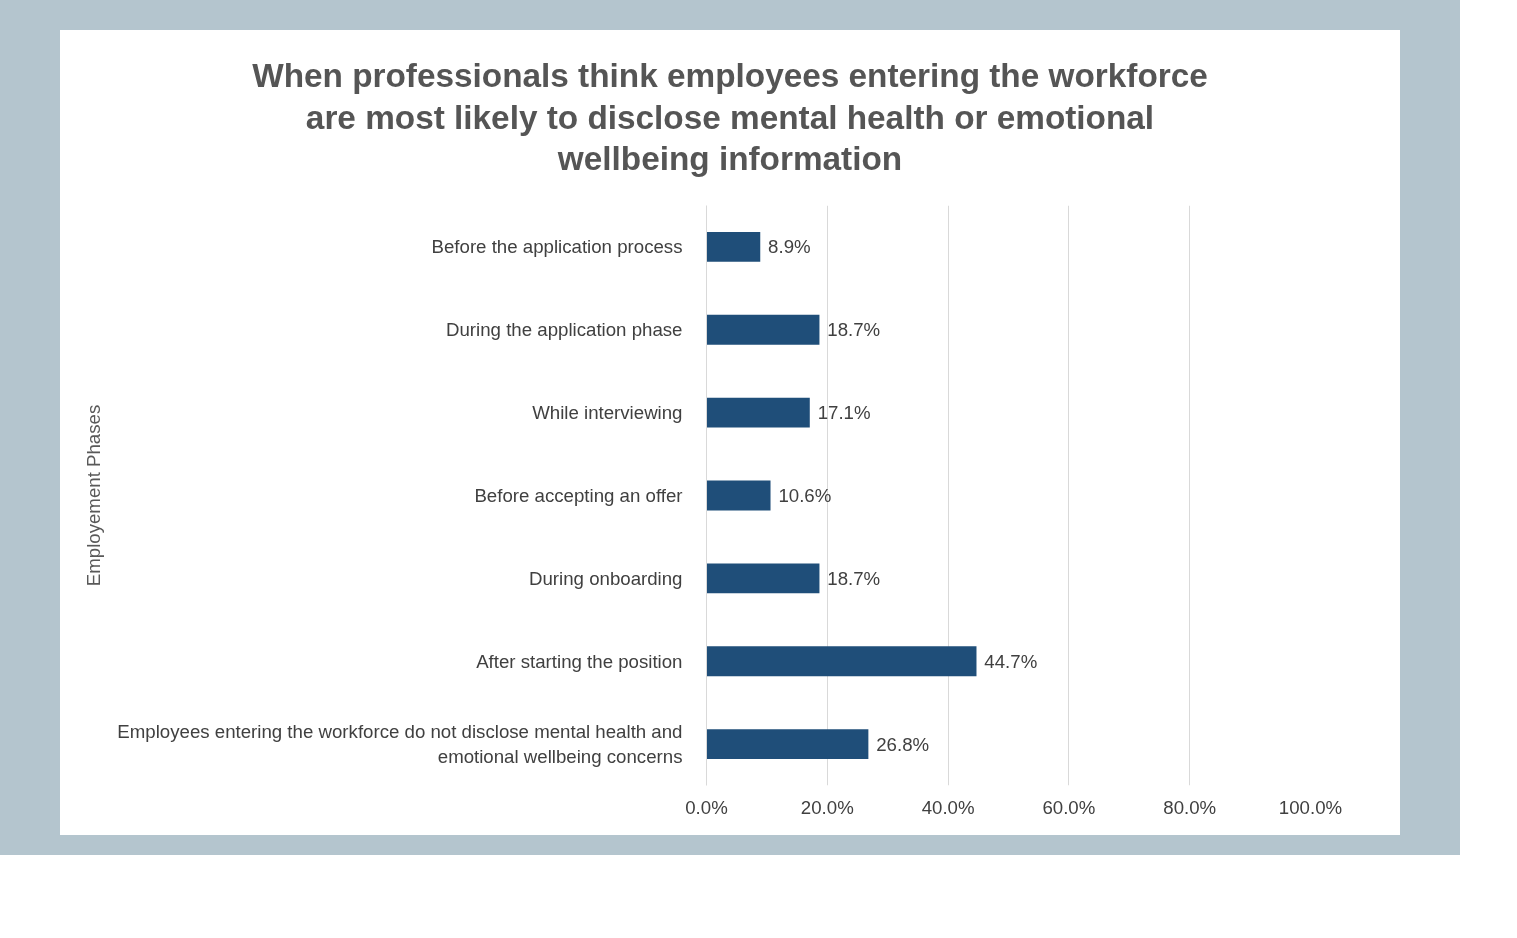 The width and height of the screenshot is (1517, 938). Describe the element at coordinates (1190, 807) in the screenshot. I see `x-tick-label: 80.0%` at that location.